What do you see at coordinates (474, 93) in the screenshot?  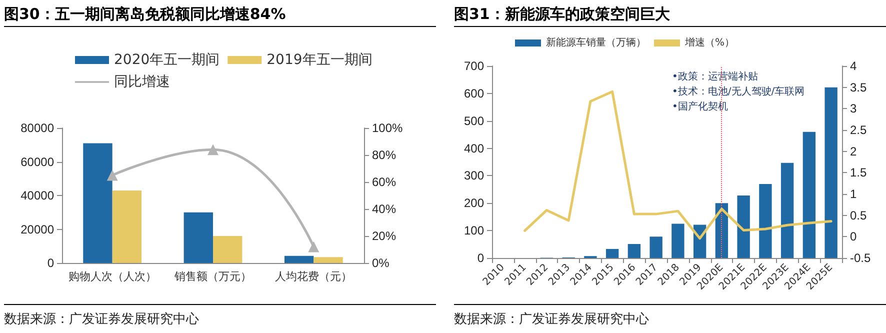 I see `y-tick-label: 600` at bounding box center [474, 93].